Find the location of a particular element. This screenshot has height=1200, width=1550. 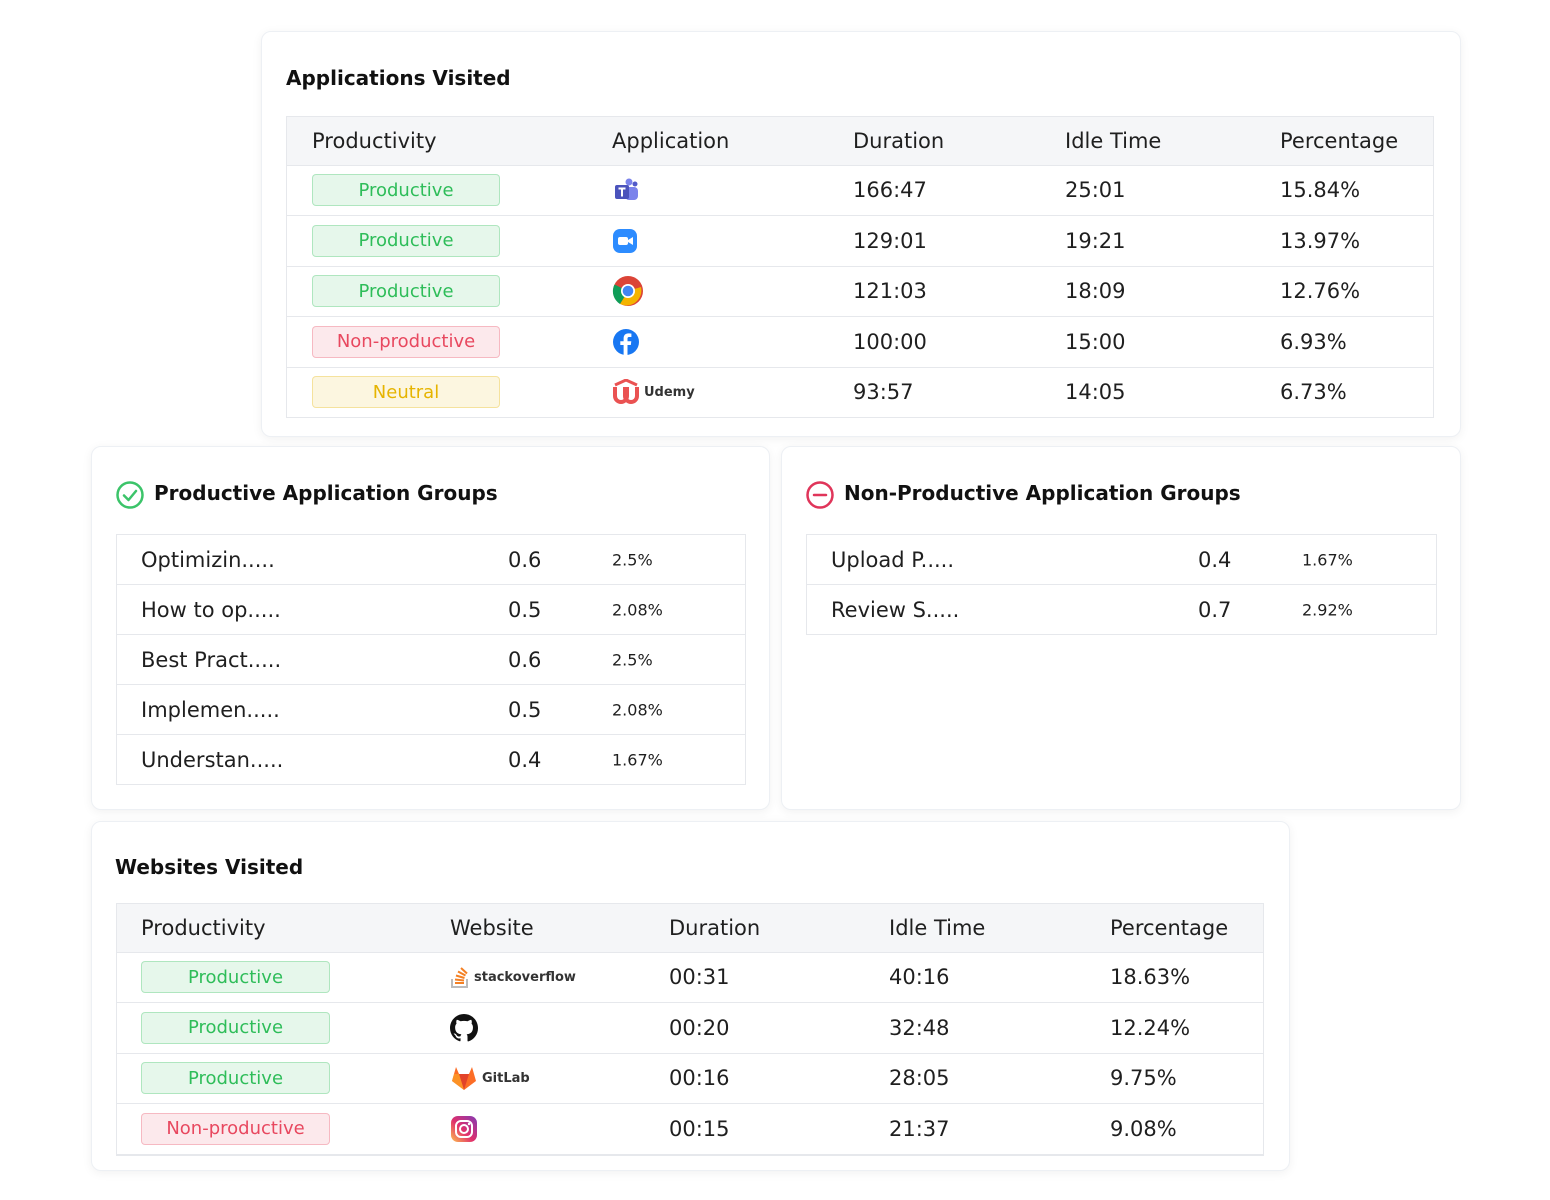

table-row: Productive 129:01 19:21 13.97% is located at coordinates (860, 241).